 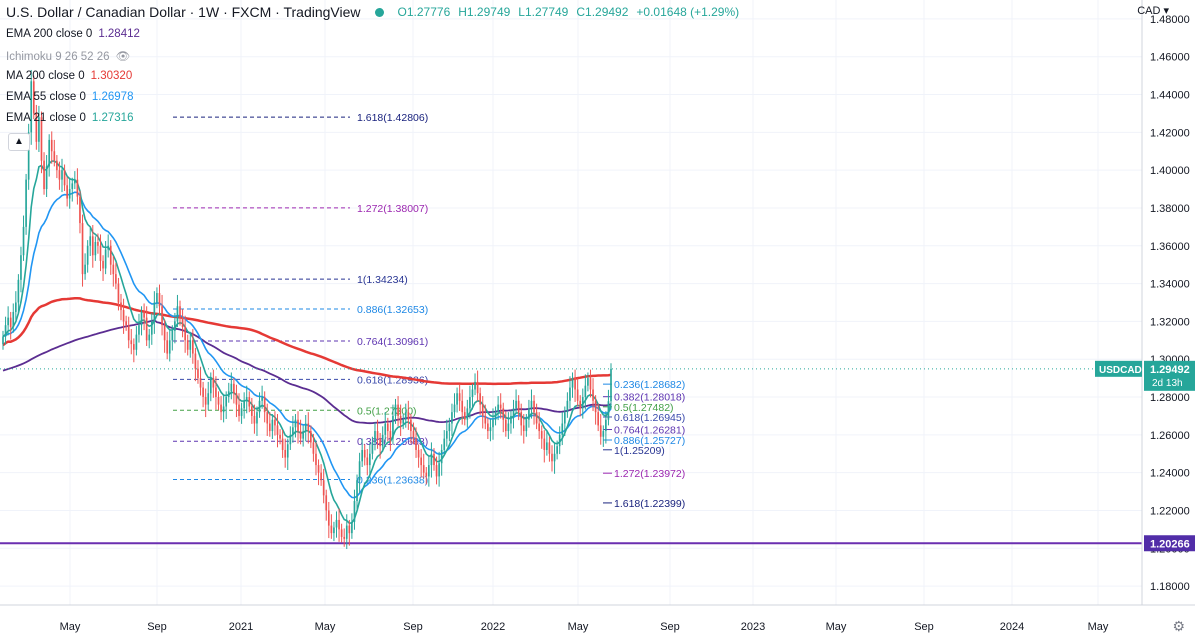 What do you see at coordinates (1170, 370) in the screenshot?
I see `price-tag-text: 1.29492` at bounding box center [1170, 370].